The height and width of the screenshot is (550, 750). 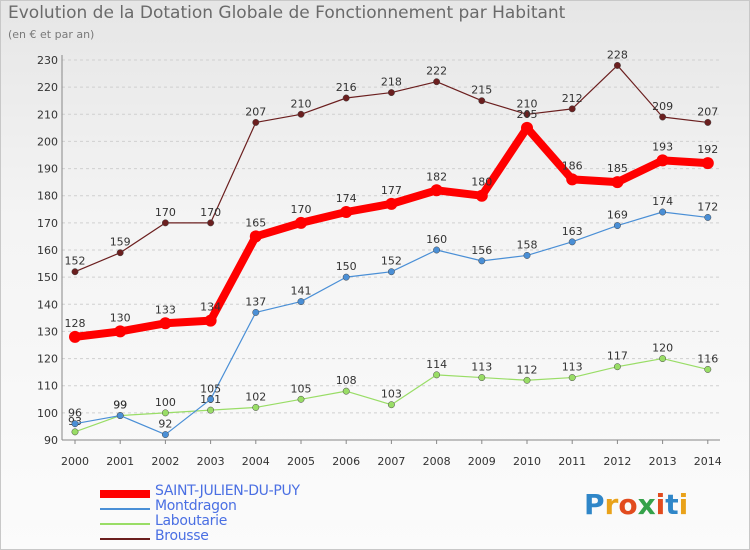 I want to click on data-label-brousse: 215, so click(x=481, y=90).